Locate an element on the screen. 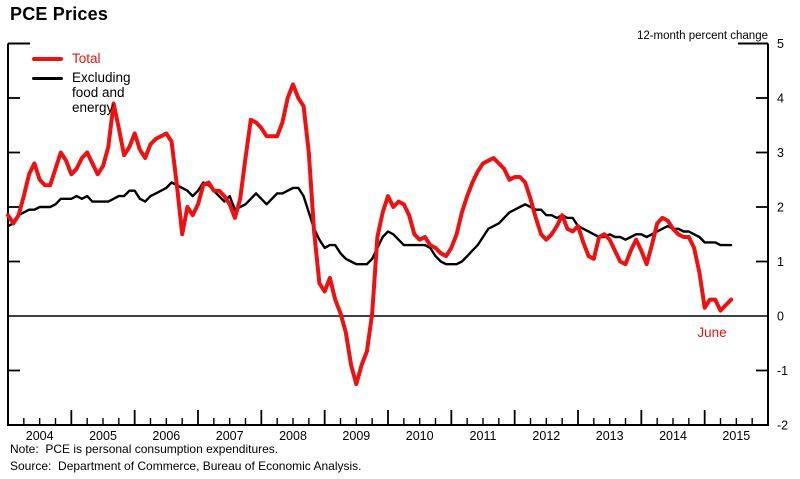 This screenshot has width=800, height=479. x-year-label: 2011 is located at coordinates (483, 436).